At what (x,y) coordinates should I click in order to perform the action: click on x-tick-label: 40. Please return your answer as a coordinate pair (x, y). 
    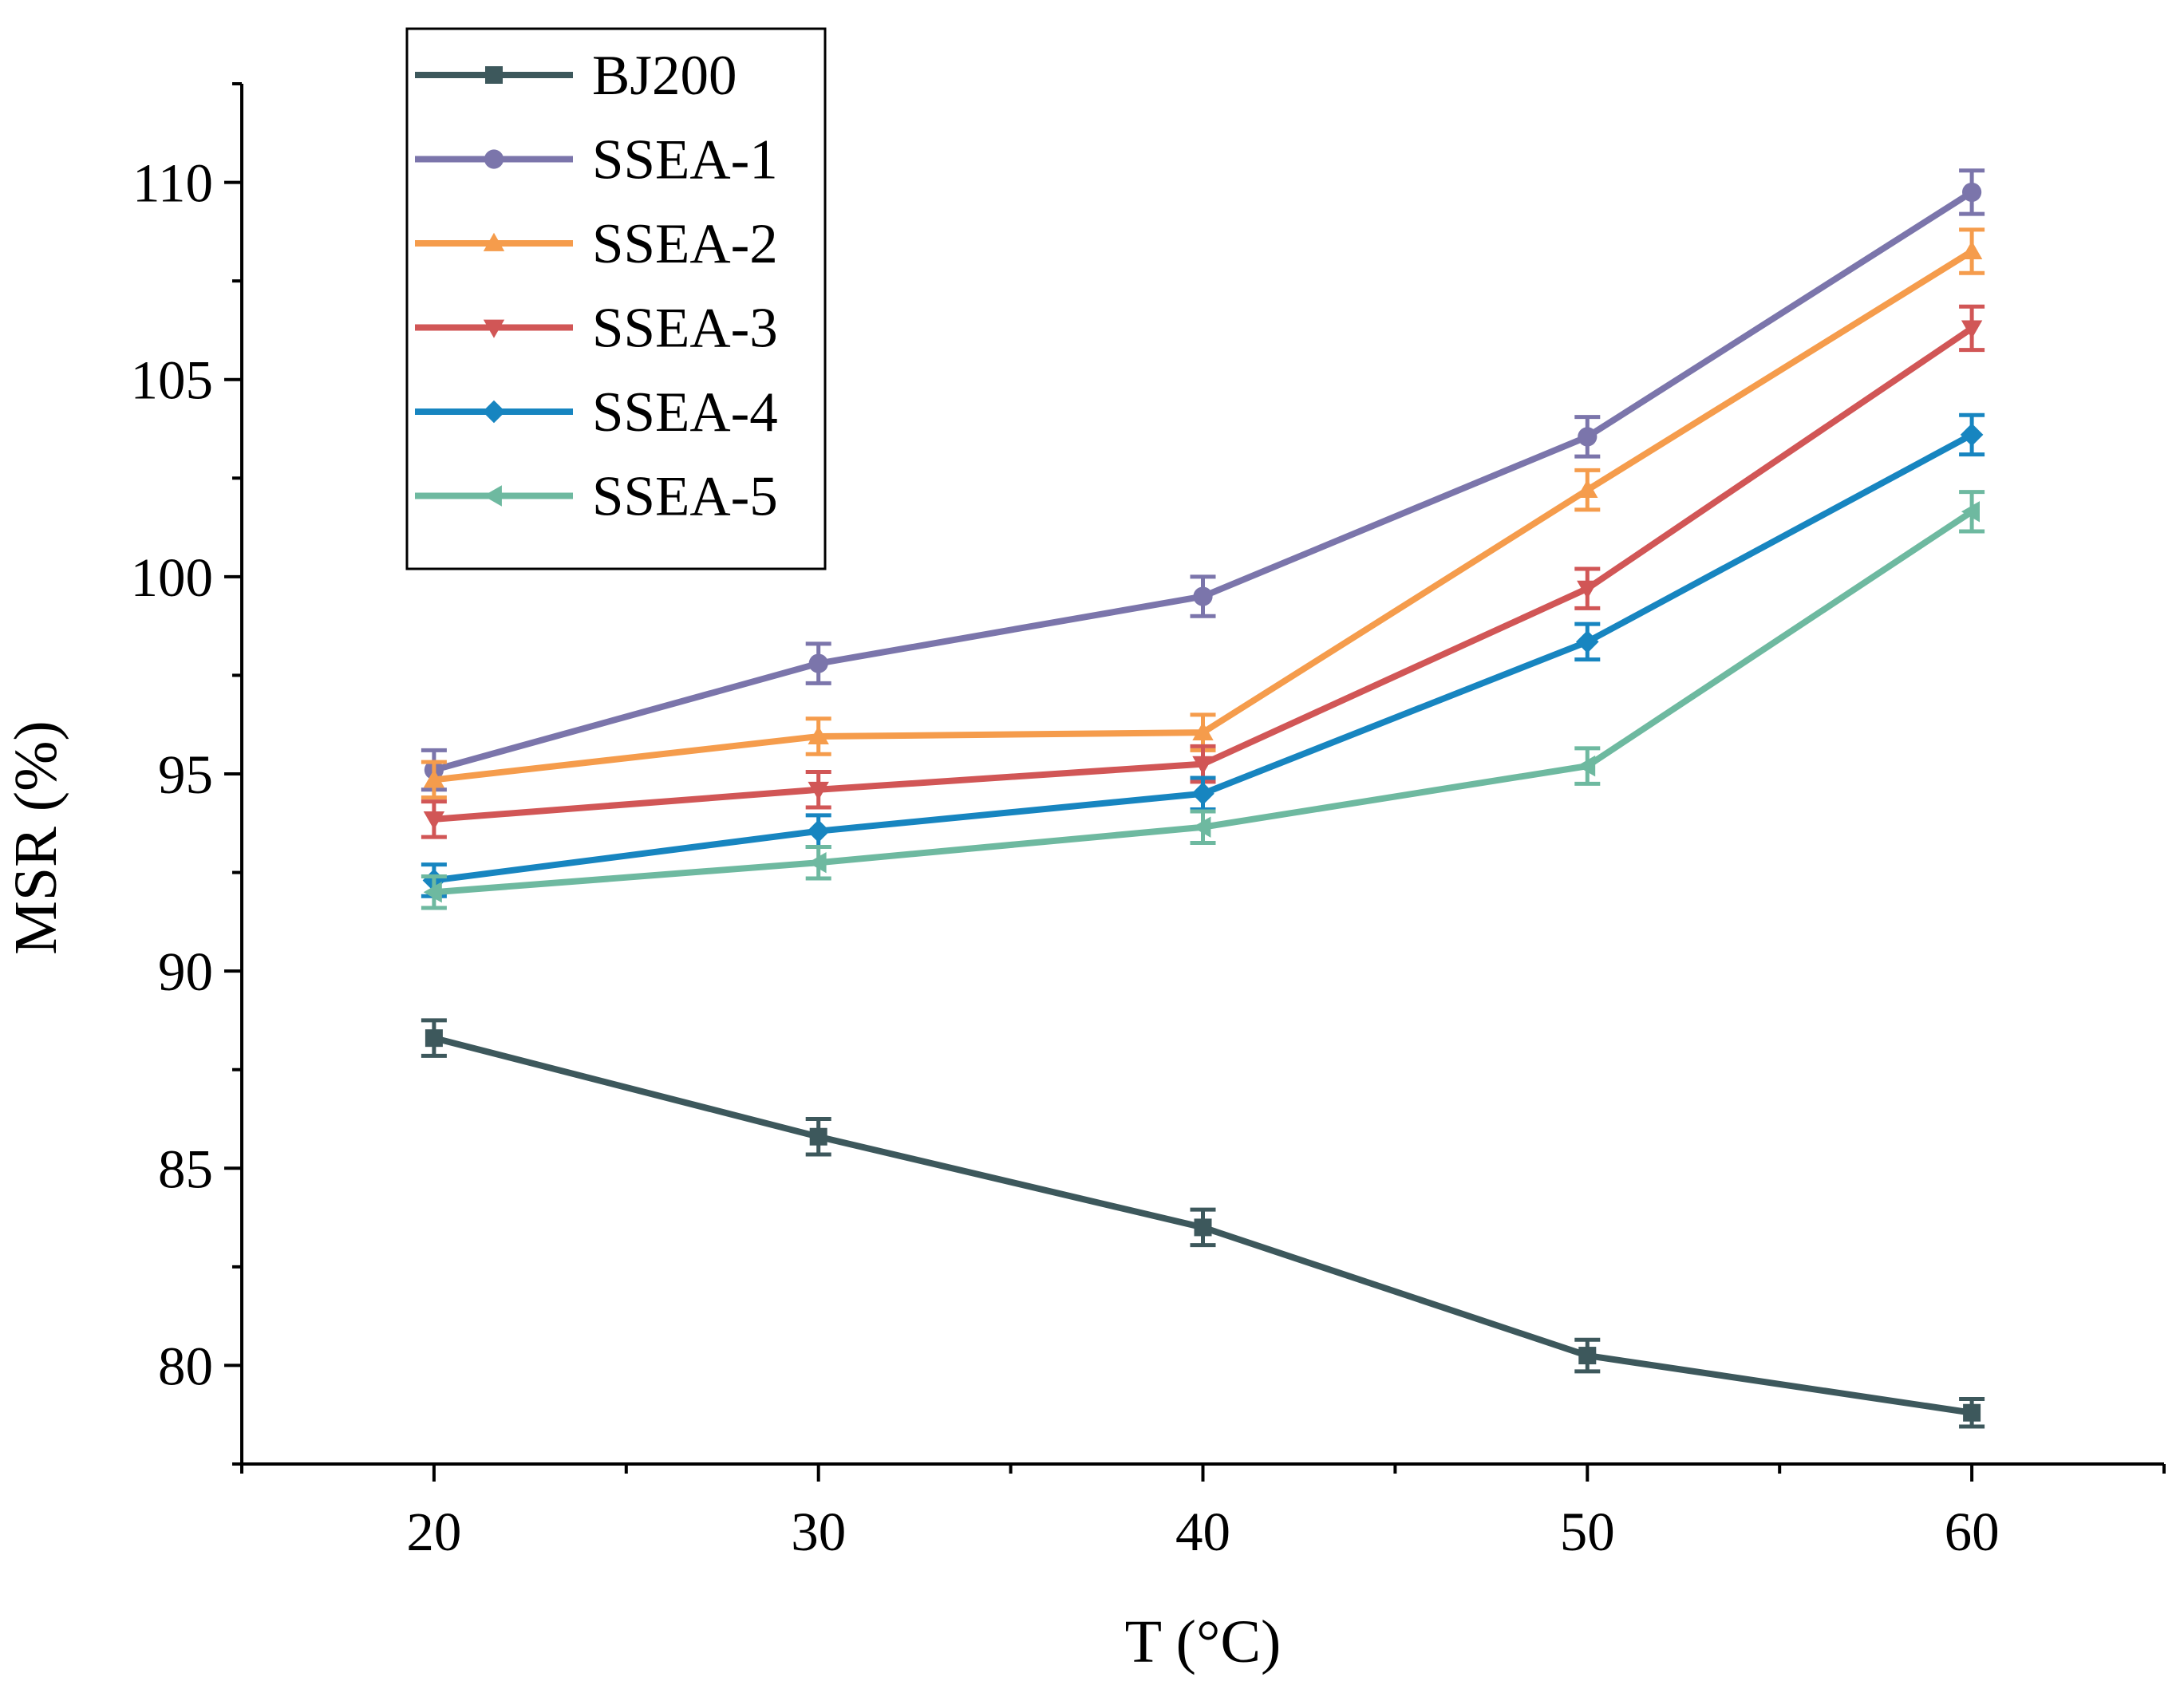
    Looking at the image, I should click on (1202, 1532).